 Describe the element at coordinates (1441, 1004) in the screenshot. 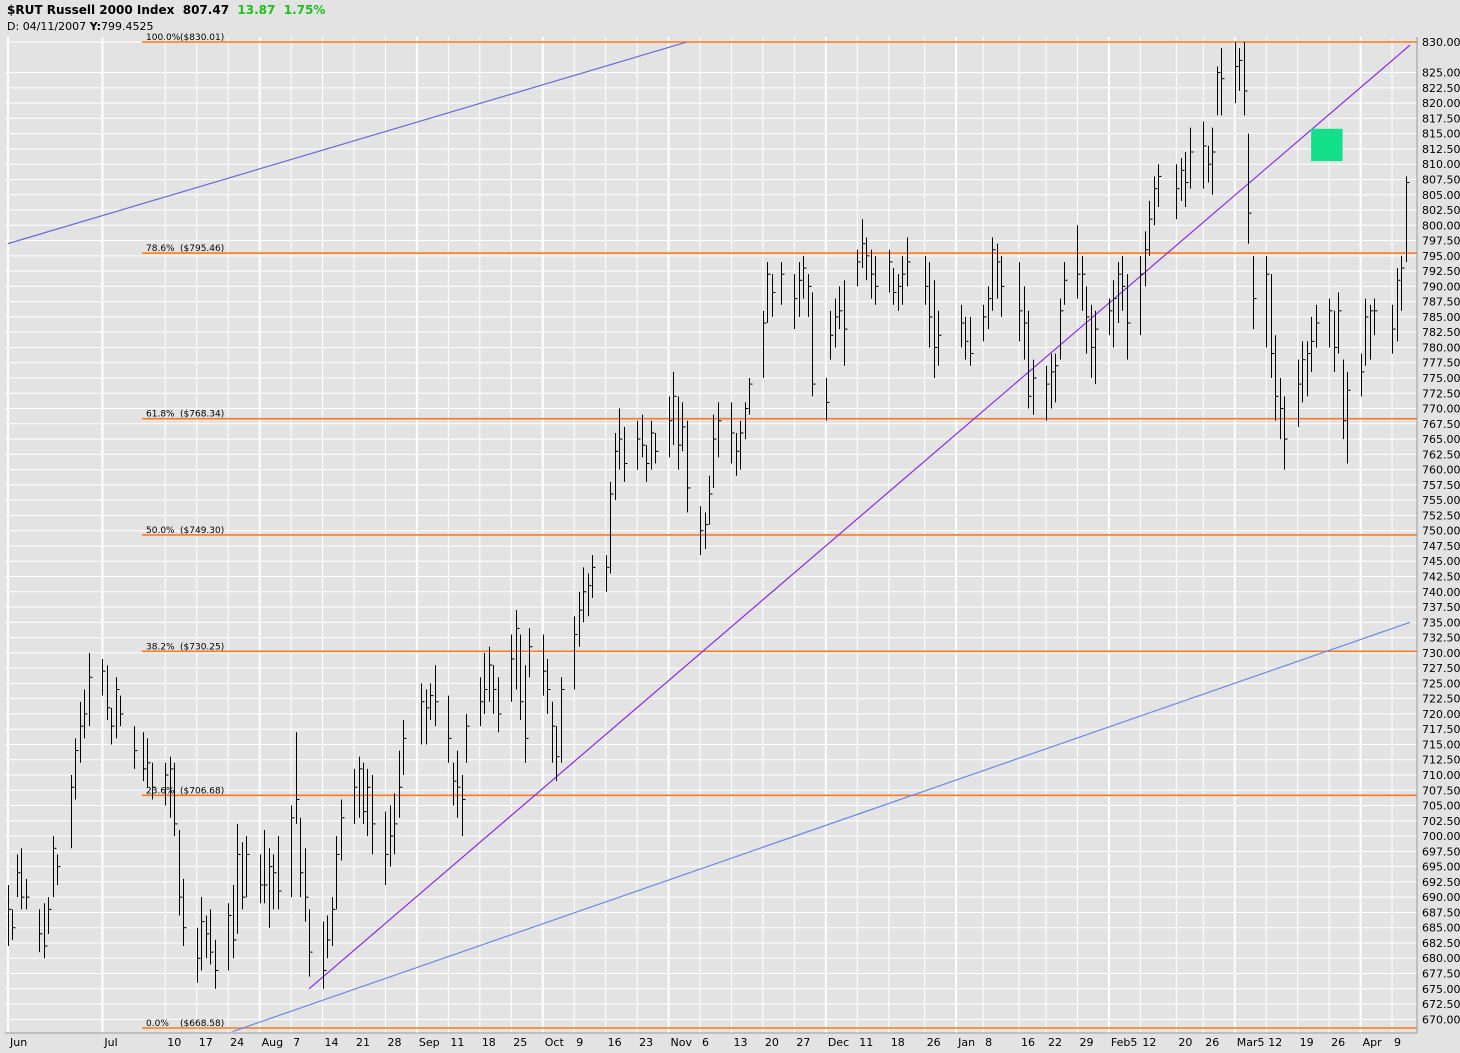

I see `y-tick-label: 672.50` at that location.